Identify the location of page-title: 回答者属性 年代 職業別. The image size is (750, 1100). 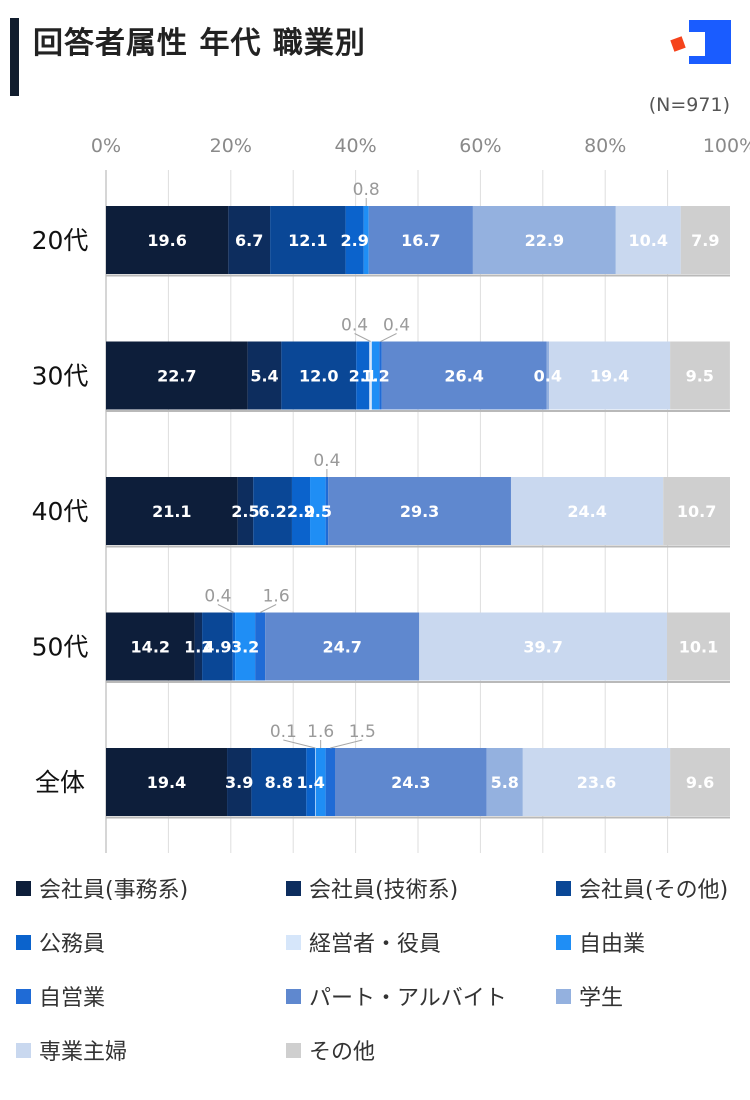
(199, 43).